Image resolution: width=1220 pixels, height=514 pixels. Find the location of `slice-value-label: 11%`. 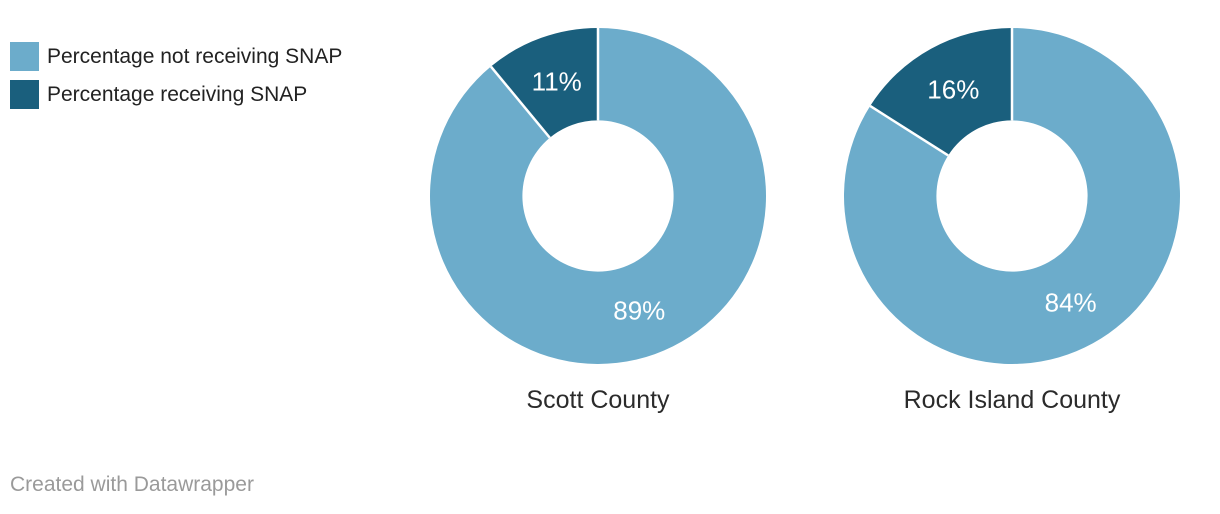

slice-value-label: 11% is located at coordinates (557, 81).